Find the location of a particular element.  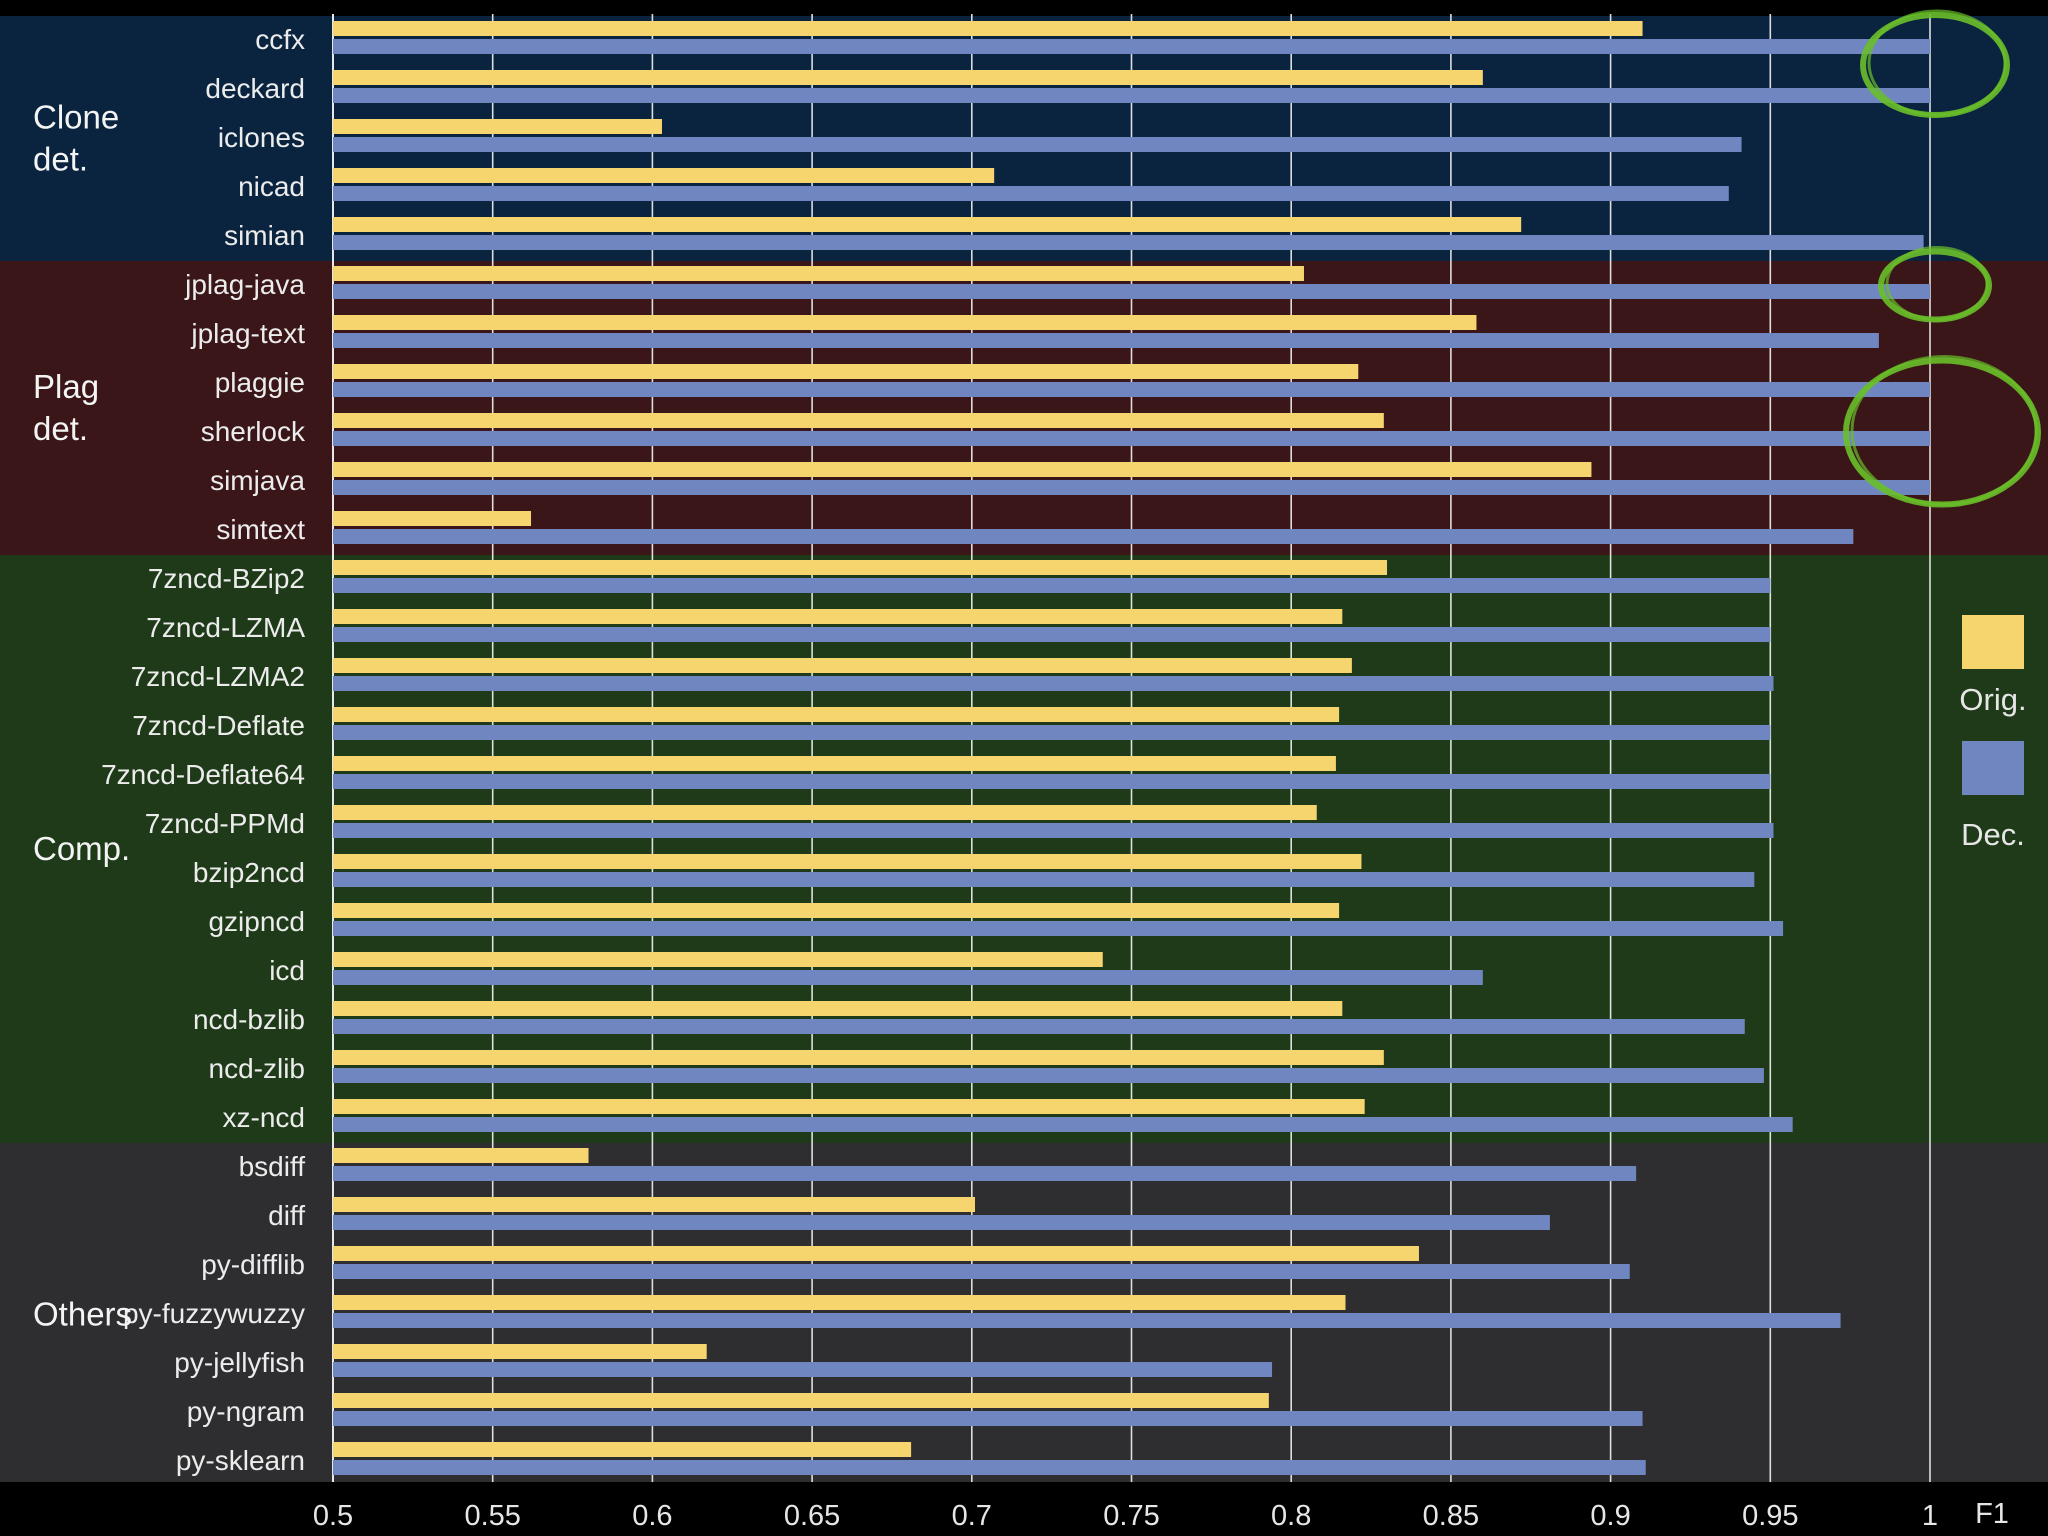

category-label-simtext: simtext is located at coordinates (260, 529).